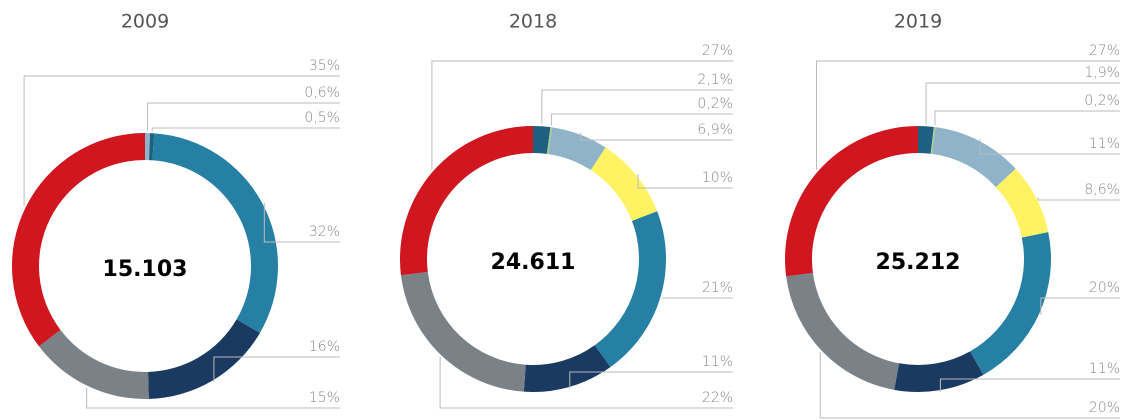 This screenshot has height=420, width=1127. I want to click on value-label: 32%, so click(324, 232).